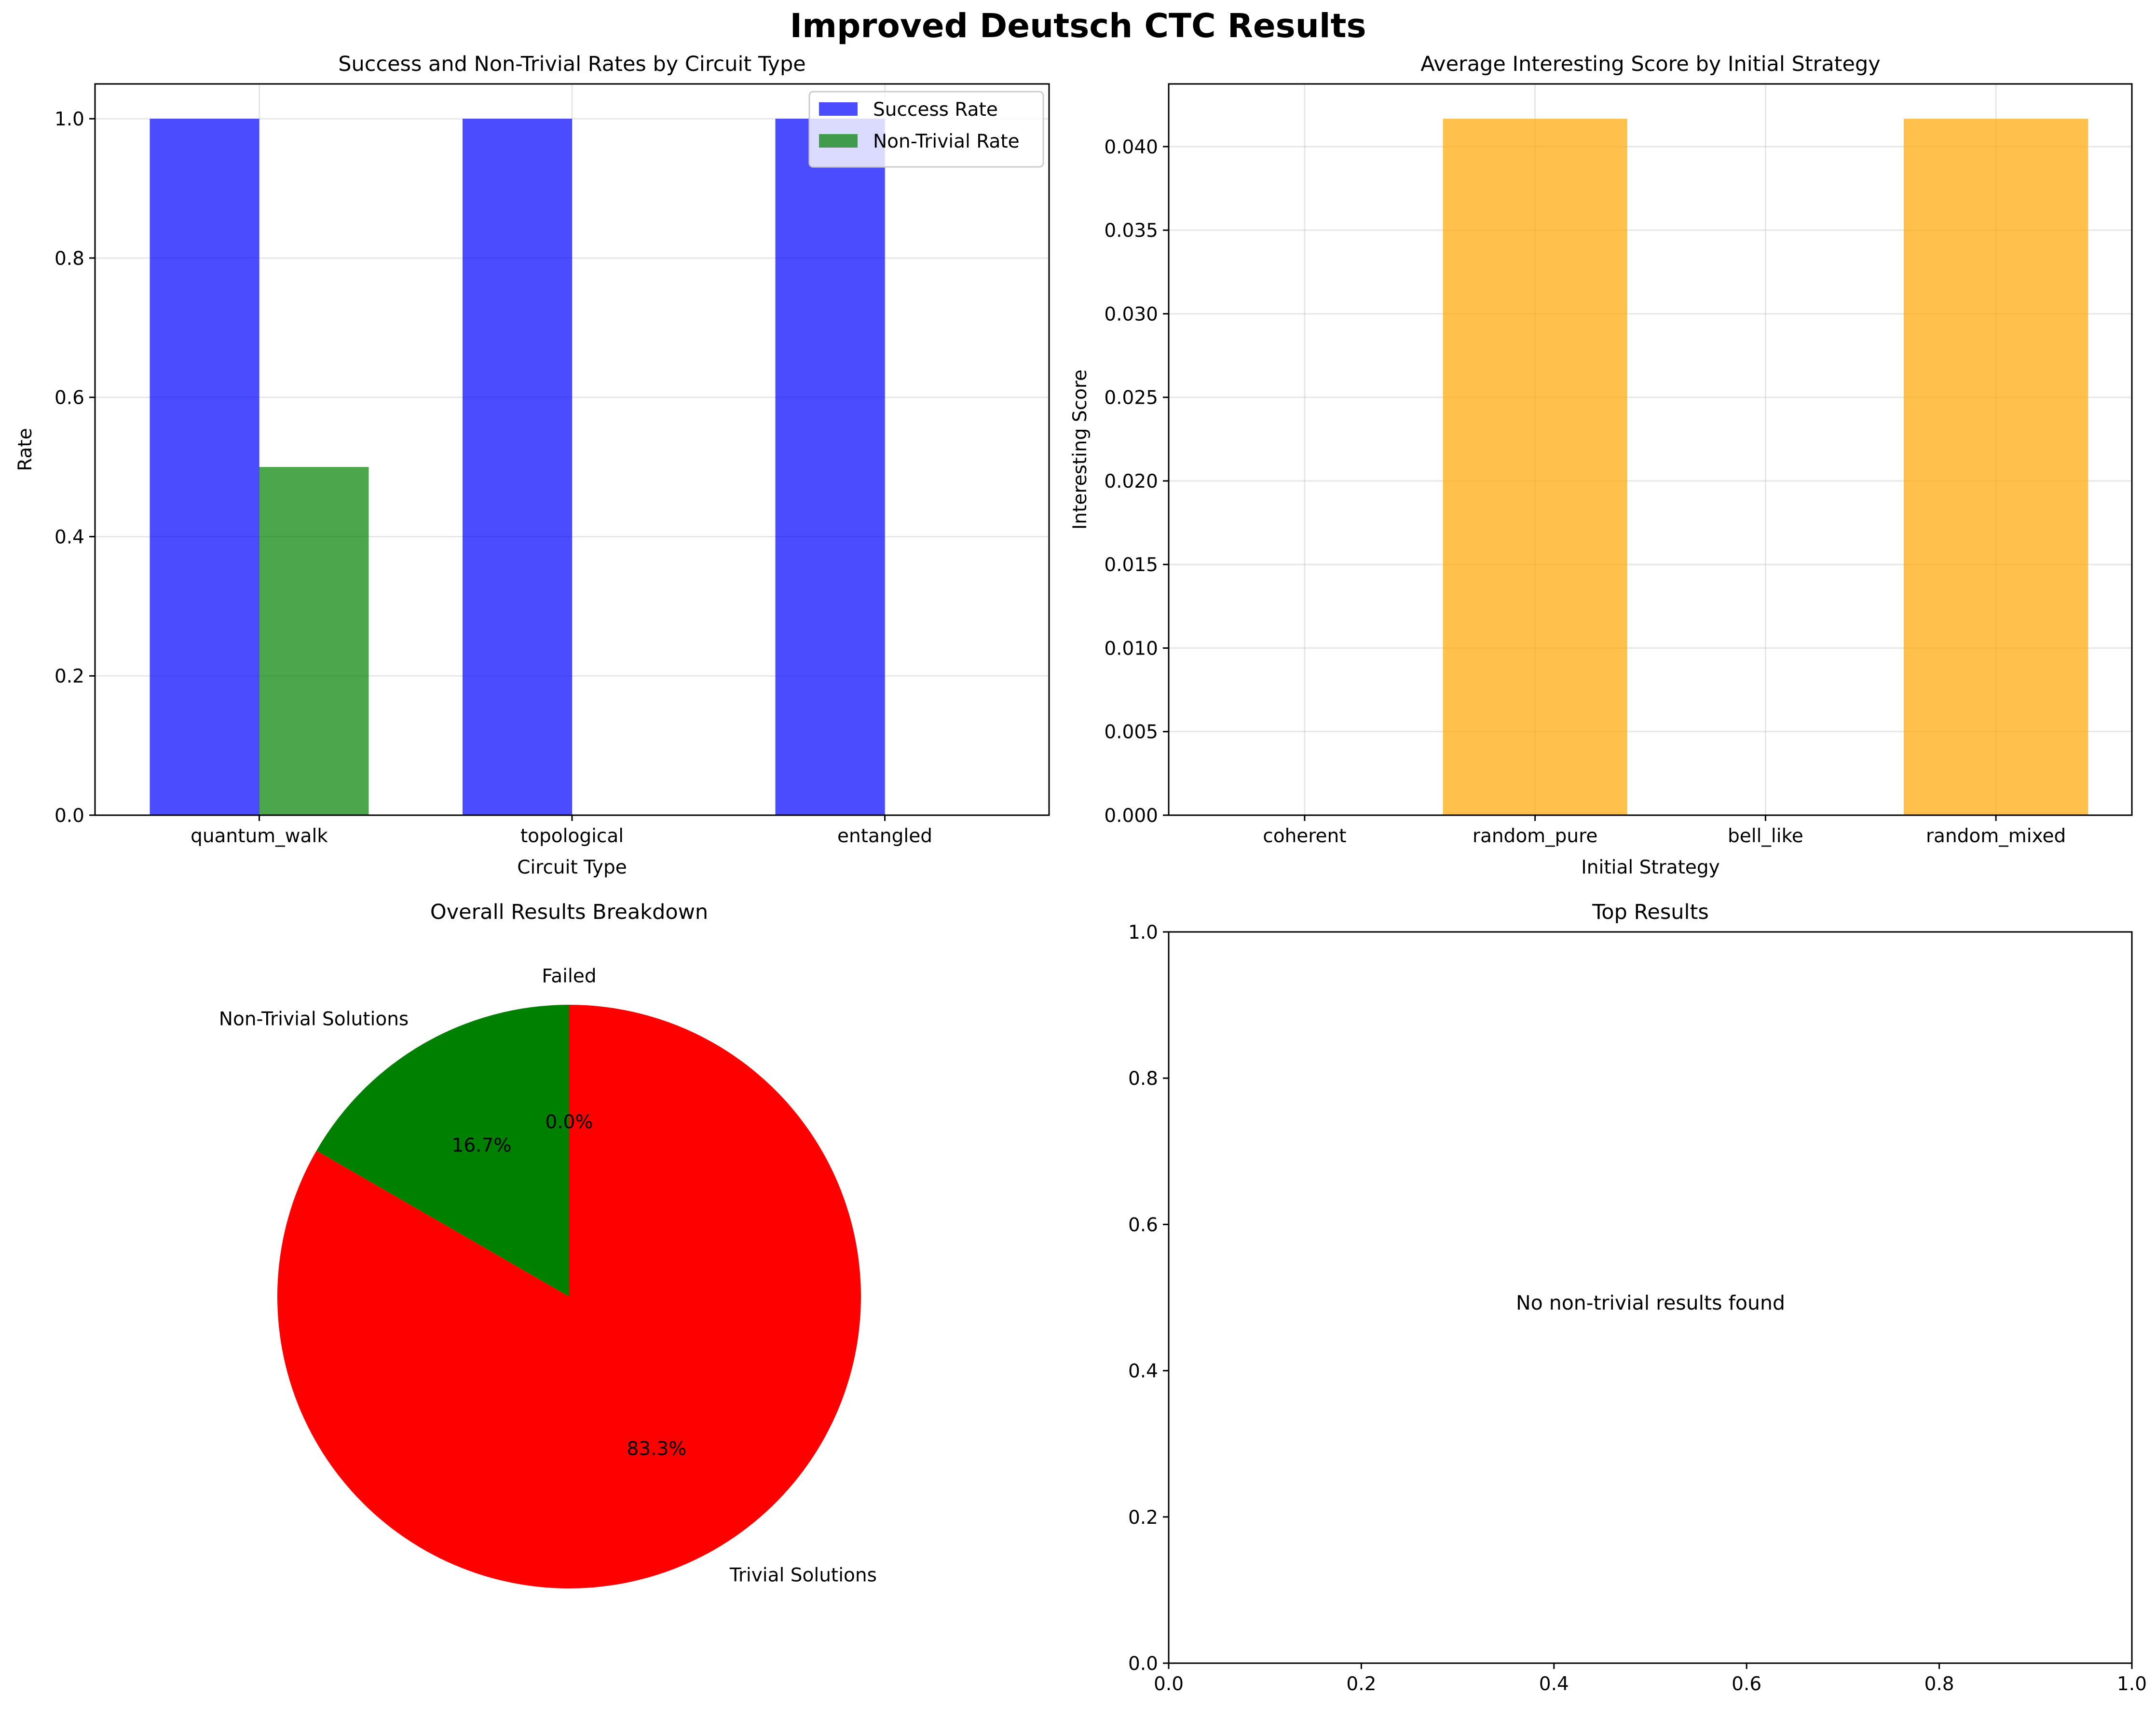 The width and height of the screenshot is (2156, 1709). I want to click on y-tick-label: 0.025, so click(1131, 398).